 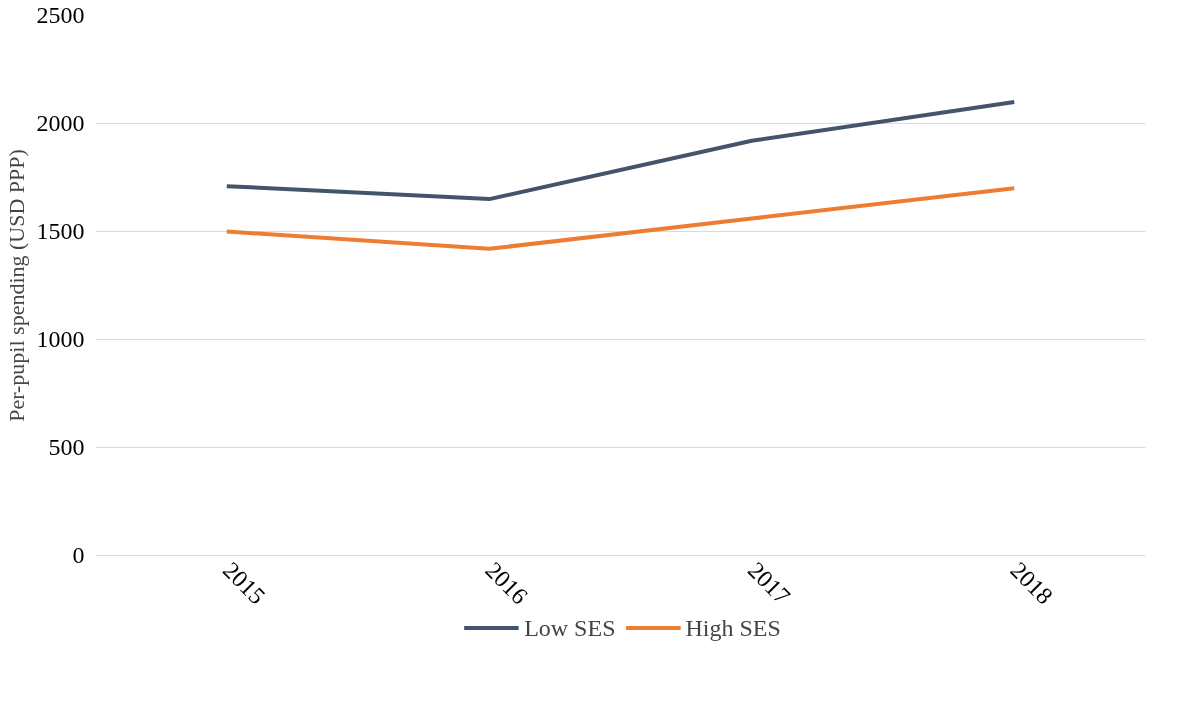 I want to click on y-tick-label: 1500, so click(x=60, y=231).